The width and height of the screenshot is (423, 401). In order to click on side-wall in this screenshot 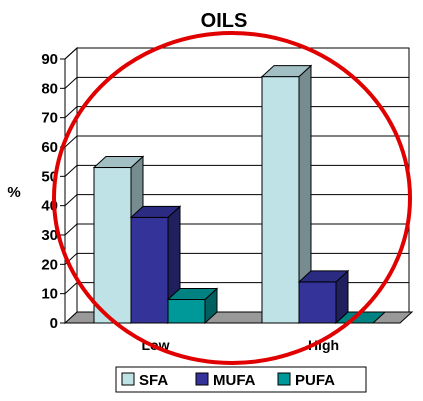, I will do `click(71, 185)`.